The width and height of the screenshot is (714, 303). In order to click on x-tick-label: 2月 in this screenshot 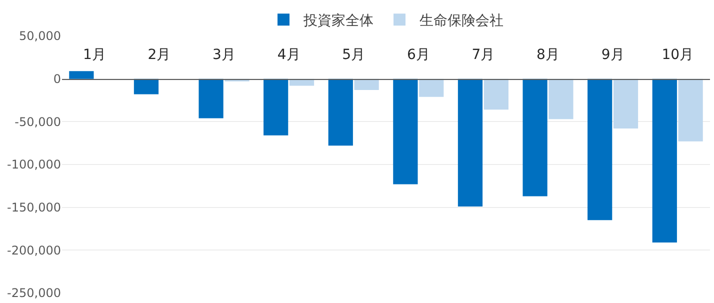, I will do `click(159, 55)`.